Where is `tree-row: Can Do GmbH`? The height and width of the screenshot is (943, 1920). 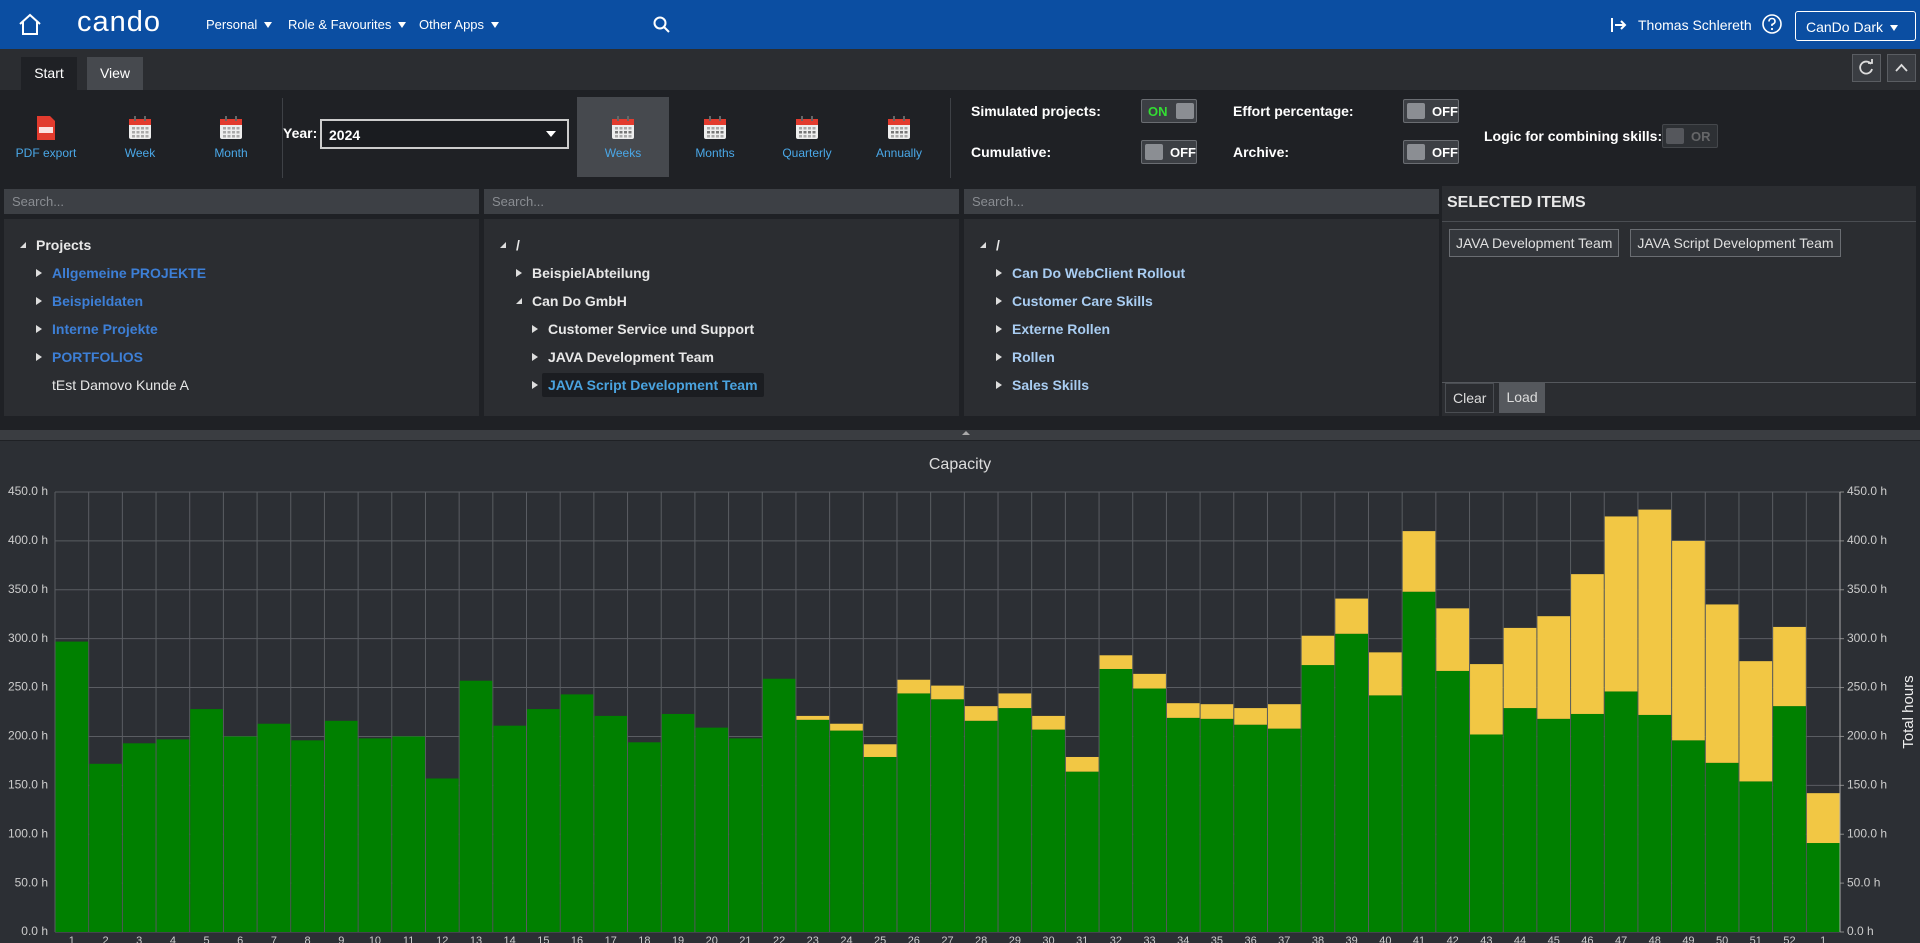
tree-row: Can Do GmbH is located at coordinates (721, 301).